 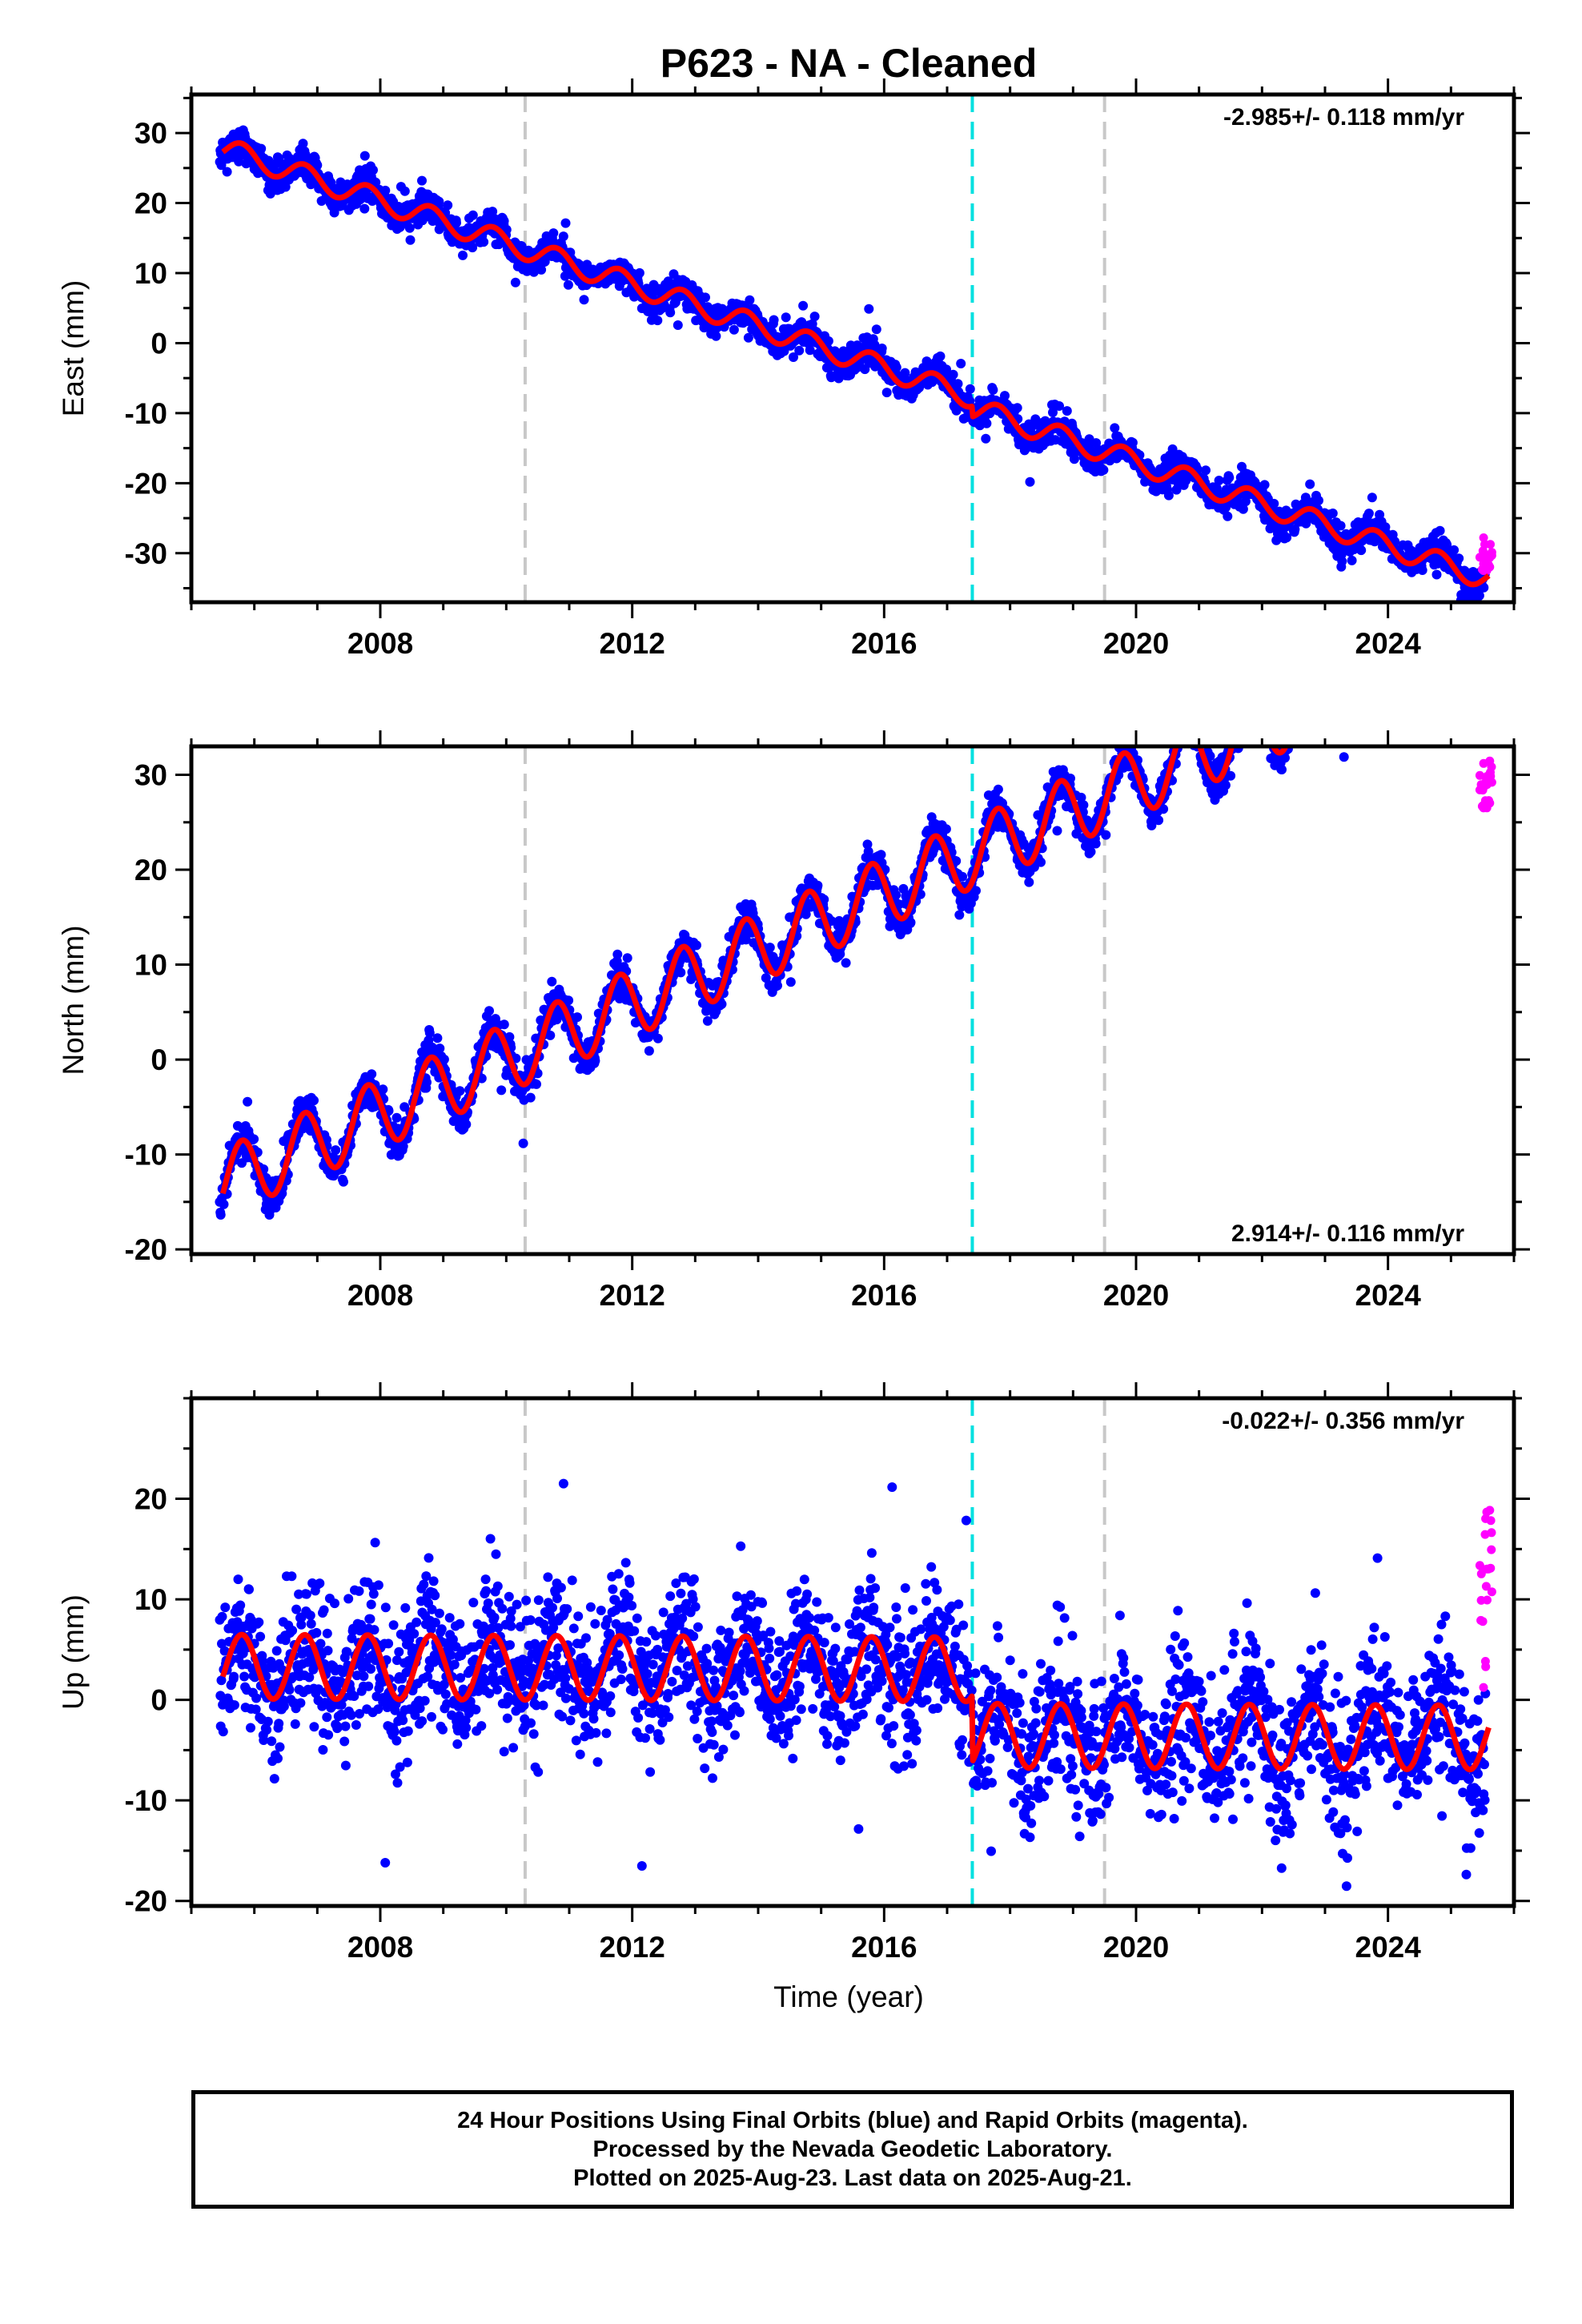 I want to click on east-rate-label: -2.985+/- 0.118 mm/yr, so click(x=1343, y=118).